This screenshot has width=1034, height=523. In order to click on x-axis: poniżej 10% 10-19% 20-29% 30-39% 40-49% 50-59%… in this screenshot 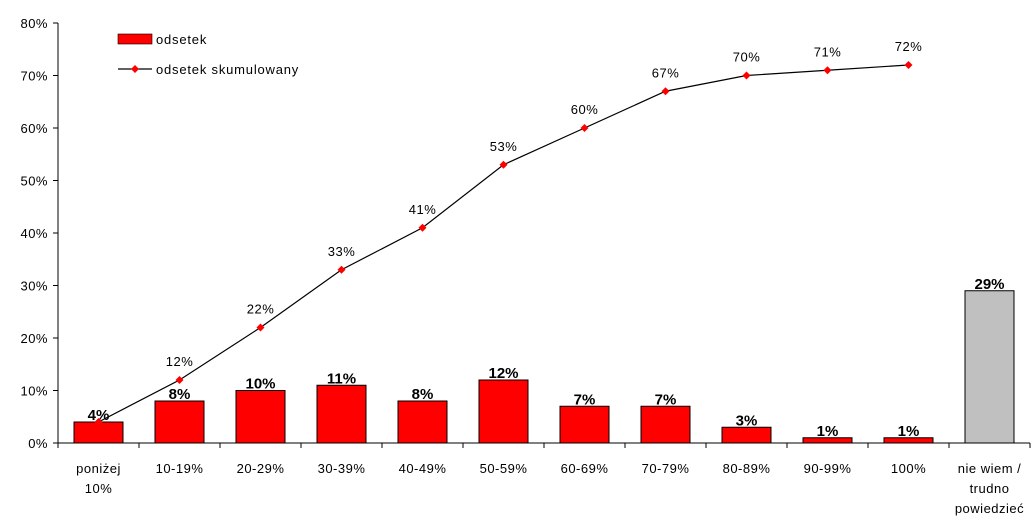, I will do `click(544, 479)`.